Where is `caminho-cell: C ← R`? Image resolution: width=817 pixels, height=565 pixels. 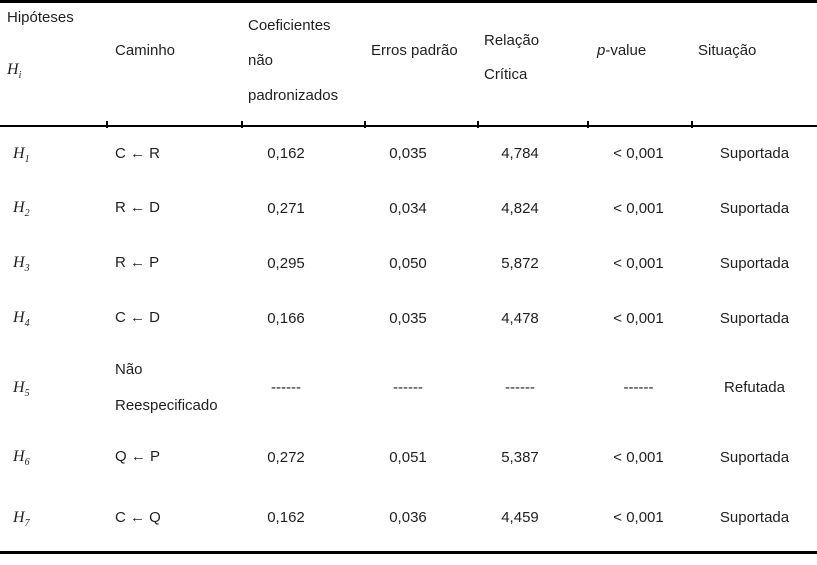
caminho-cell: C ← R is located at coordinates (137, 153).